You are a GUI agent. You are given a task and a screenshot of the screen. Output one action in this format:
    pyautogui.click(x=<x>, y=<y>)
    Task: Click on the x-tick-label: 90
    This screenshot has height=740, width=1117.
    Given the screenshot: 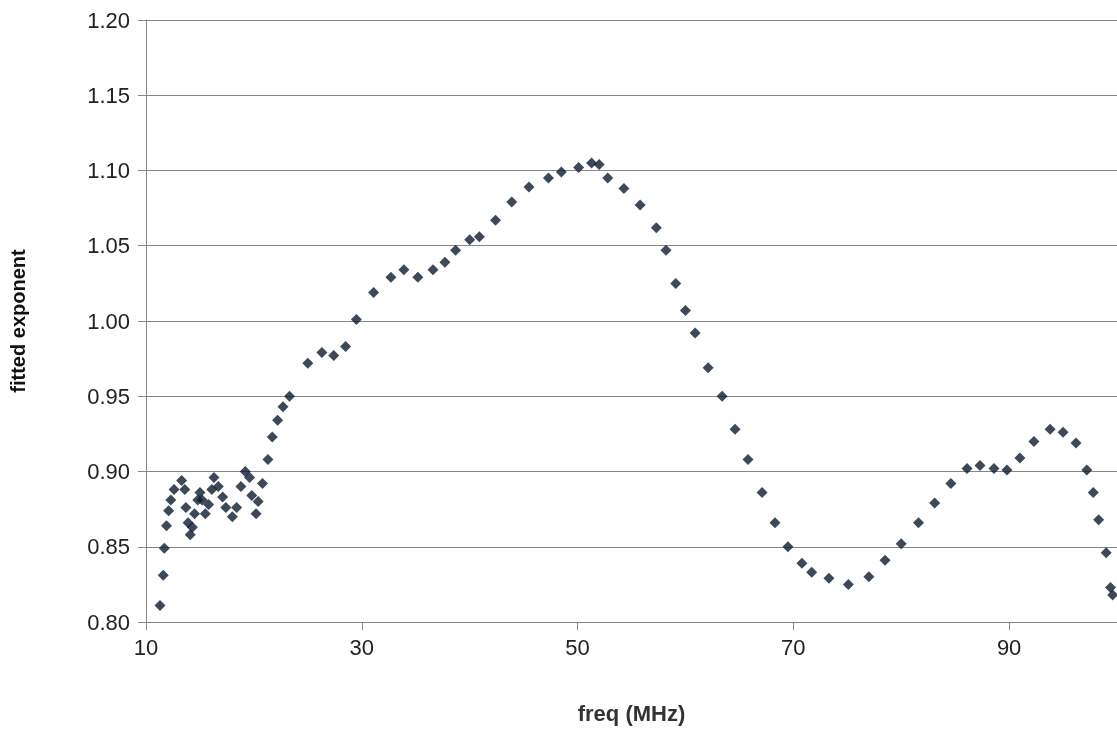 What is the action you would take?
    pyautogui.click(x=1009, y=647)
    